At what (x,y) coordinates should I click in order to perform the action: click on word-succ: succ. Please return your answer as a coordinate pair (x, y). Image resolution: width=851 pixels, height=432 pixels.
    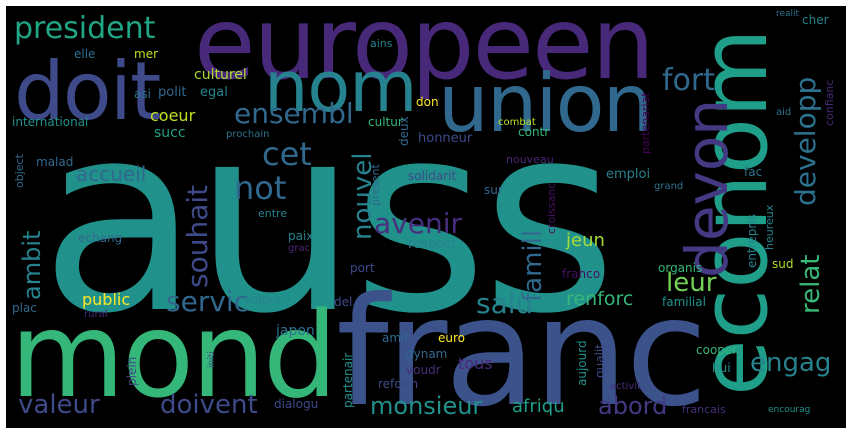
    Looking at the image, I should click on (170, 133).